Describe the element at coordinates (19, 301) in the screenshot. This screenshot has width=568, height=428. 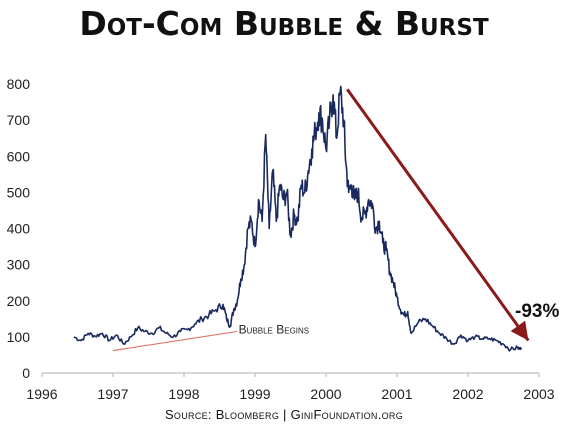
I see `y-tick-label: 200` at that location.